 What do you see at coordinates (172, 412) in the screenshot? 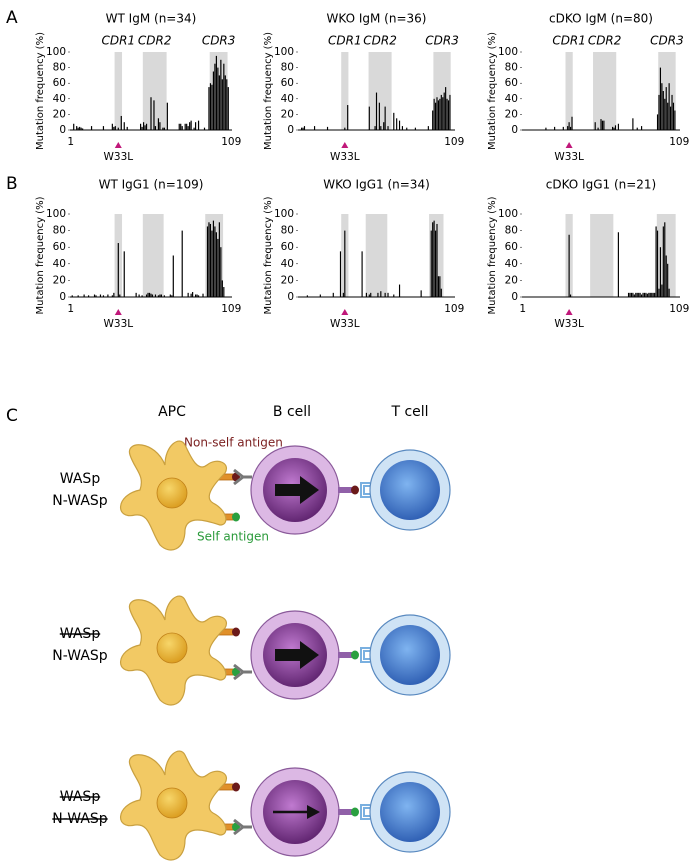
I see `column-header: APC` at bounding box center [172, 412].